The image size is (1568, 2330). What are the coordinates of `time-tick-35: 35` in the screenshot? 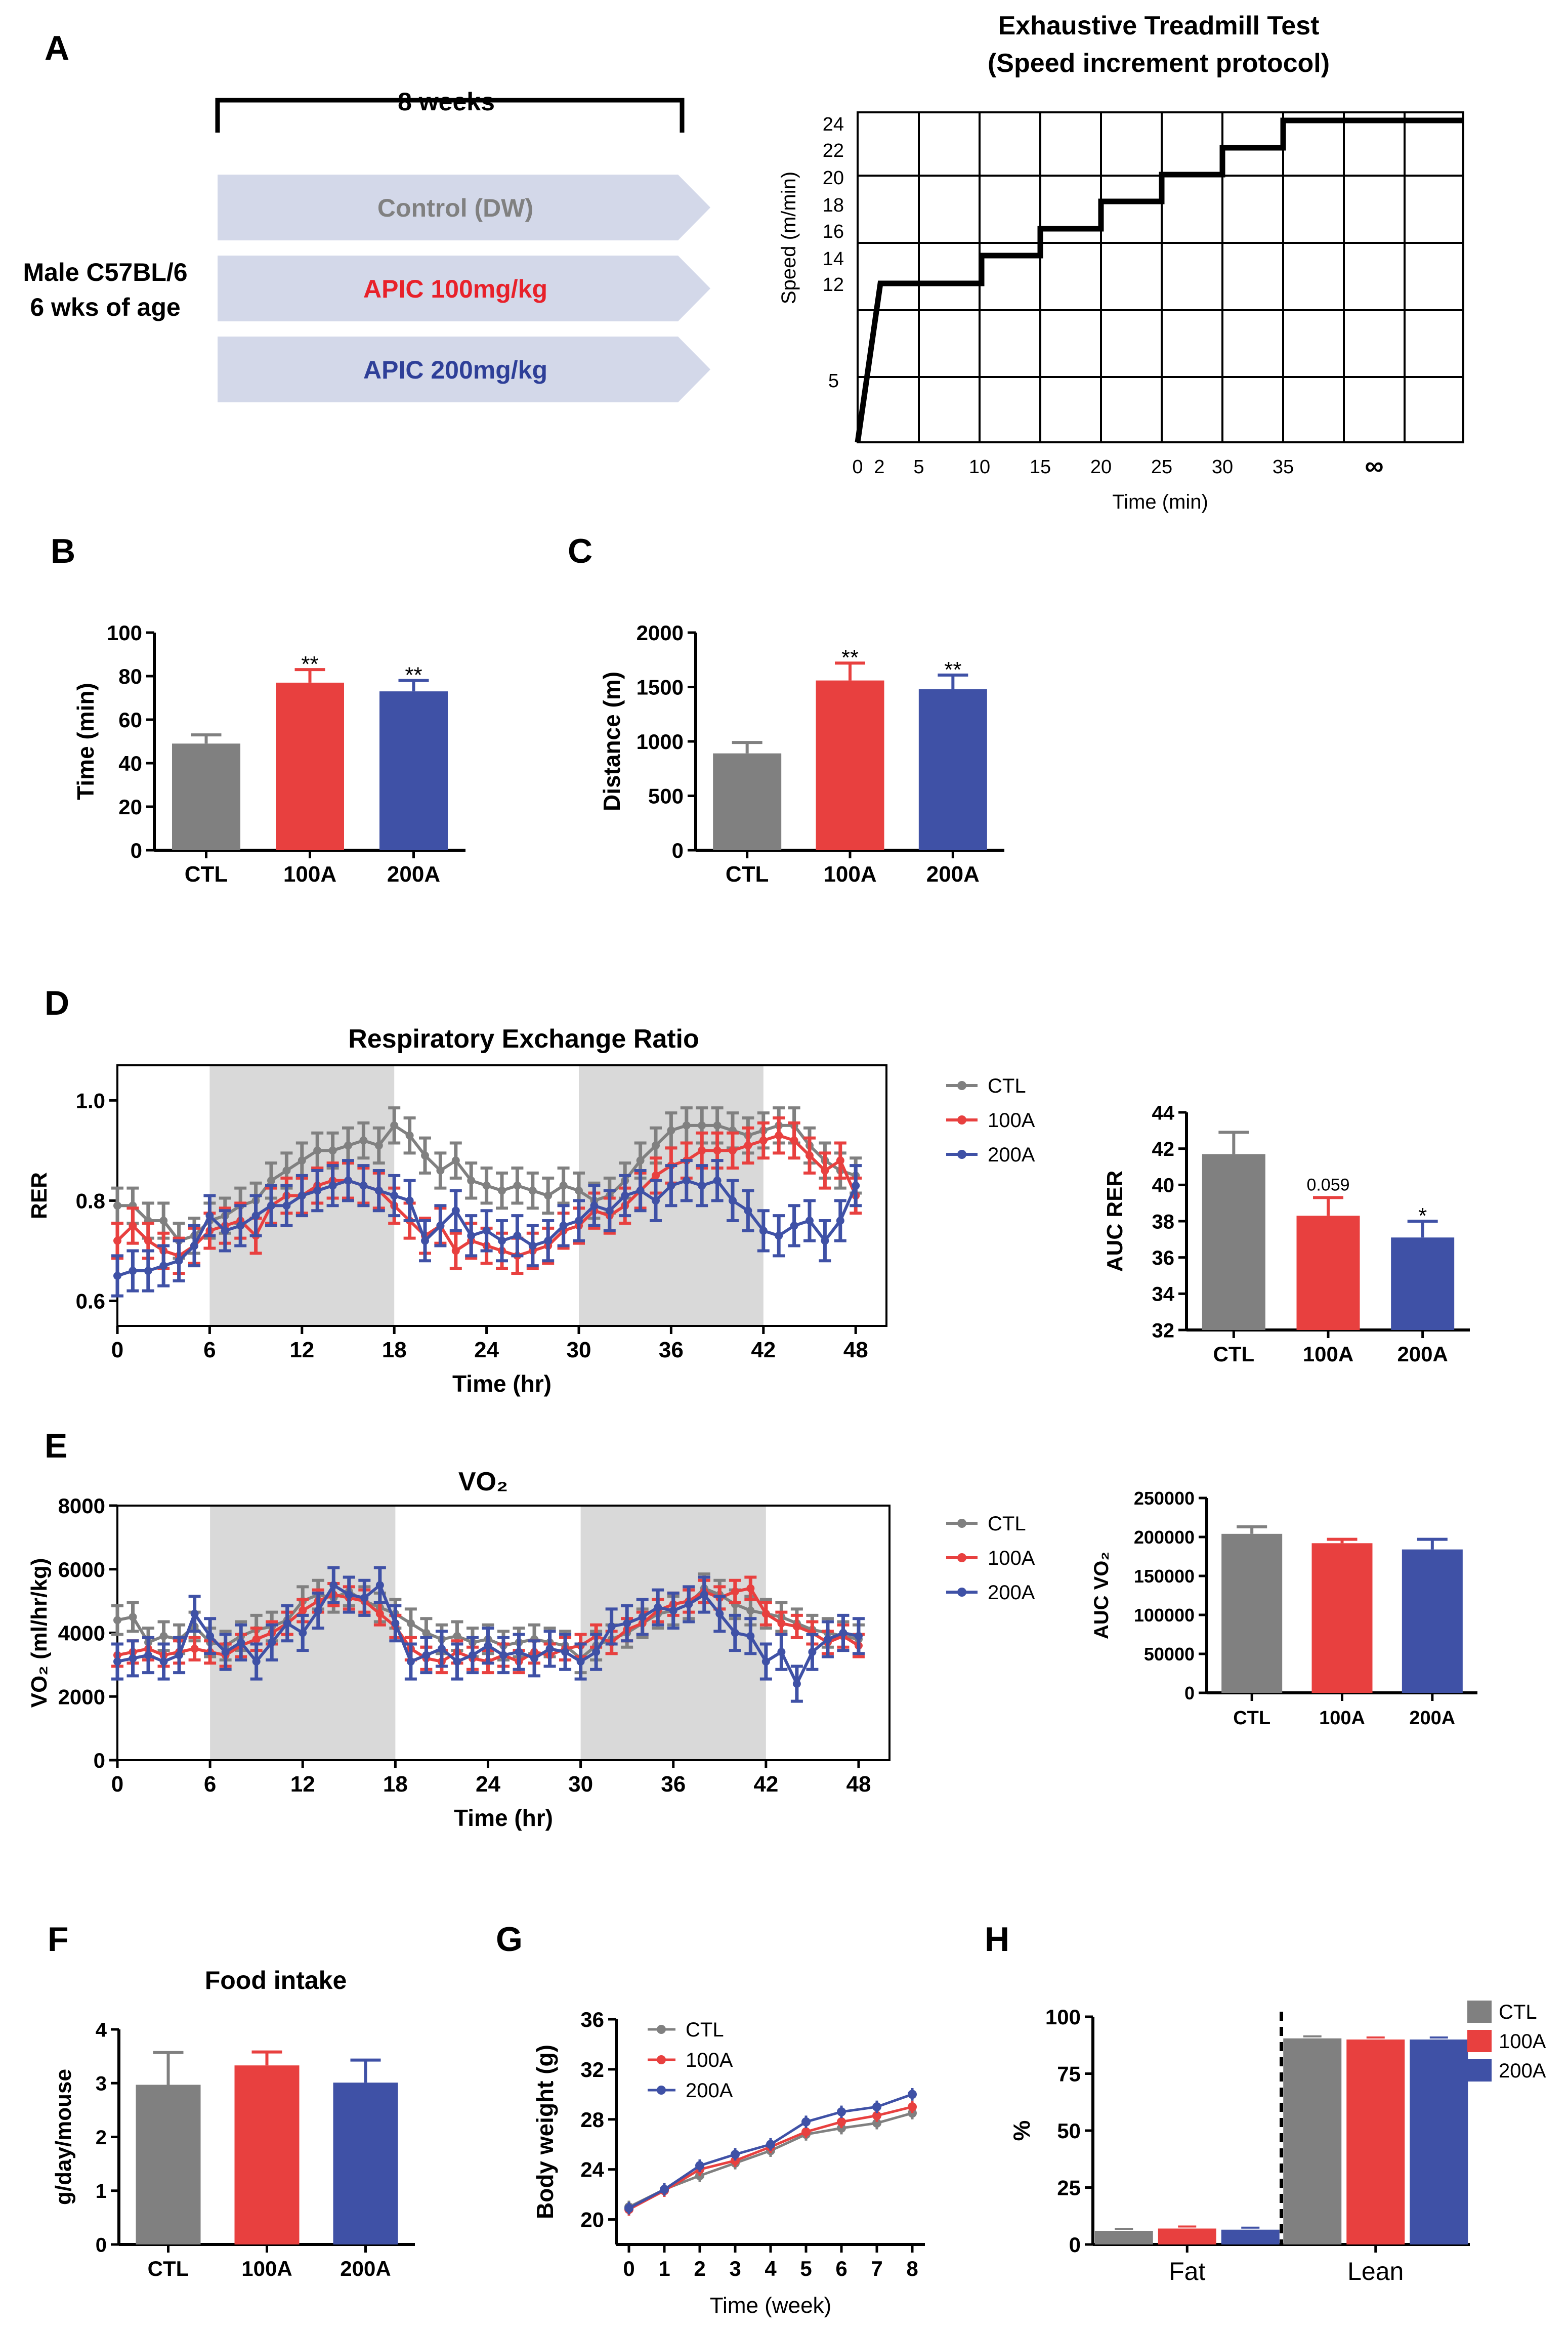 It's located at (1283, 467).